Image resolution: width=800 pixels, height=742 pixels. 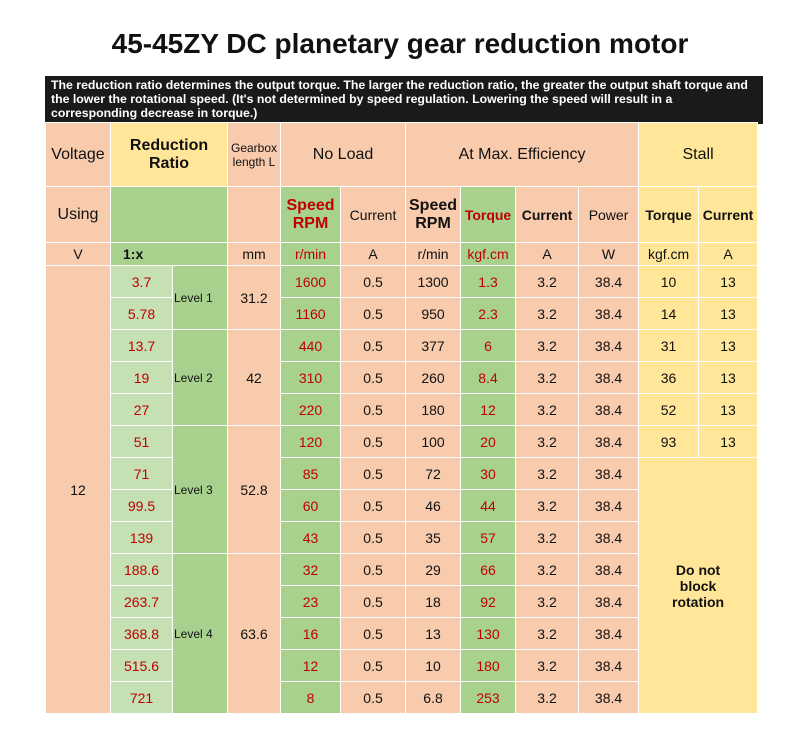 I want to click on table-cell: 1:x, so click(x=169, y=254).